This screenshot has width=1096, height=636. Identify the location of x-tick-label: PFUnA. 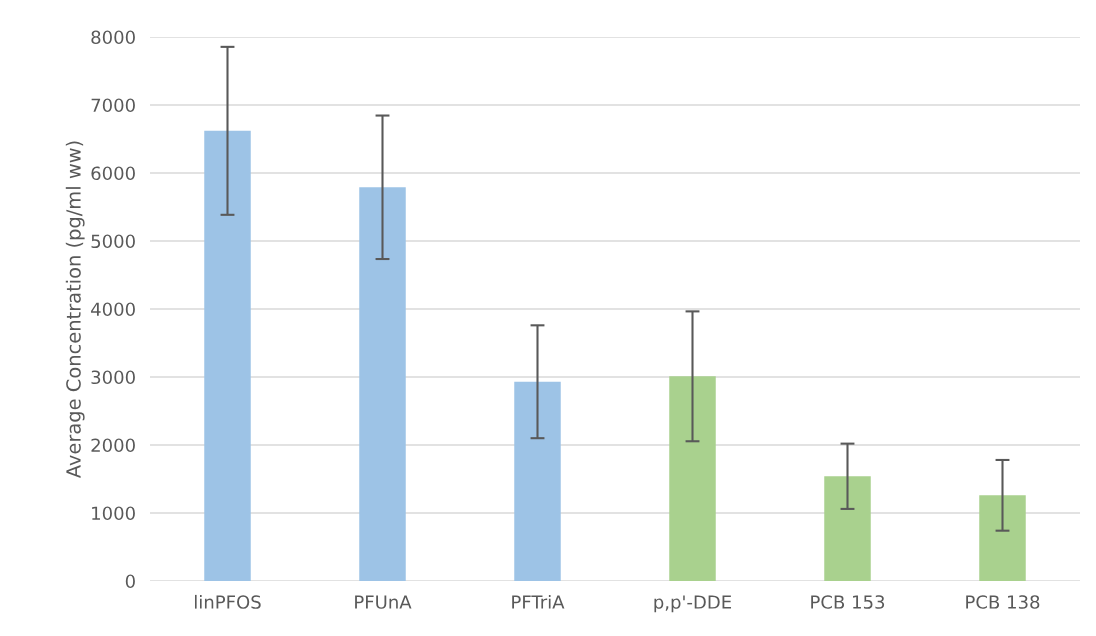
(383, 602).